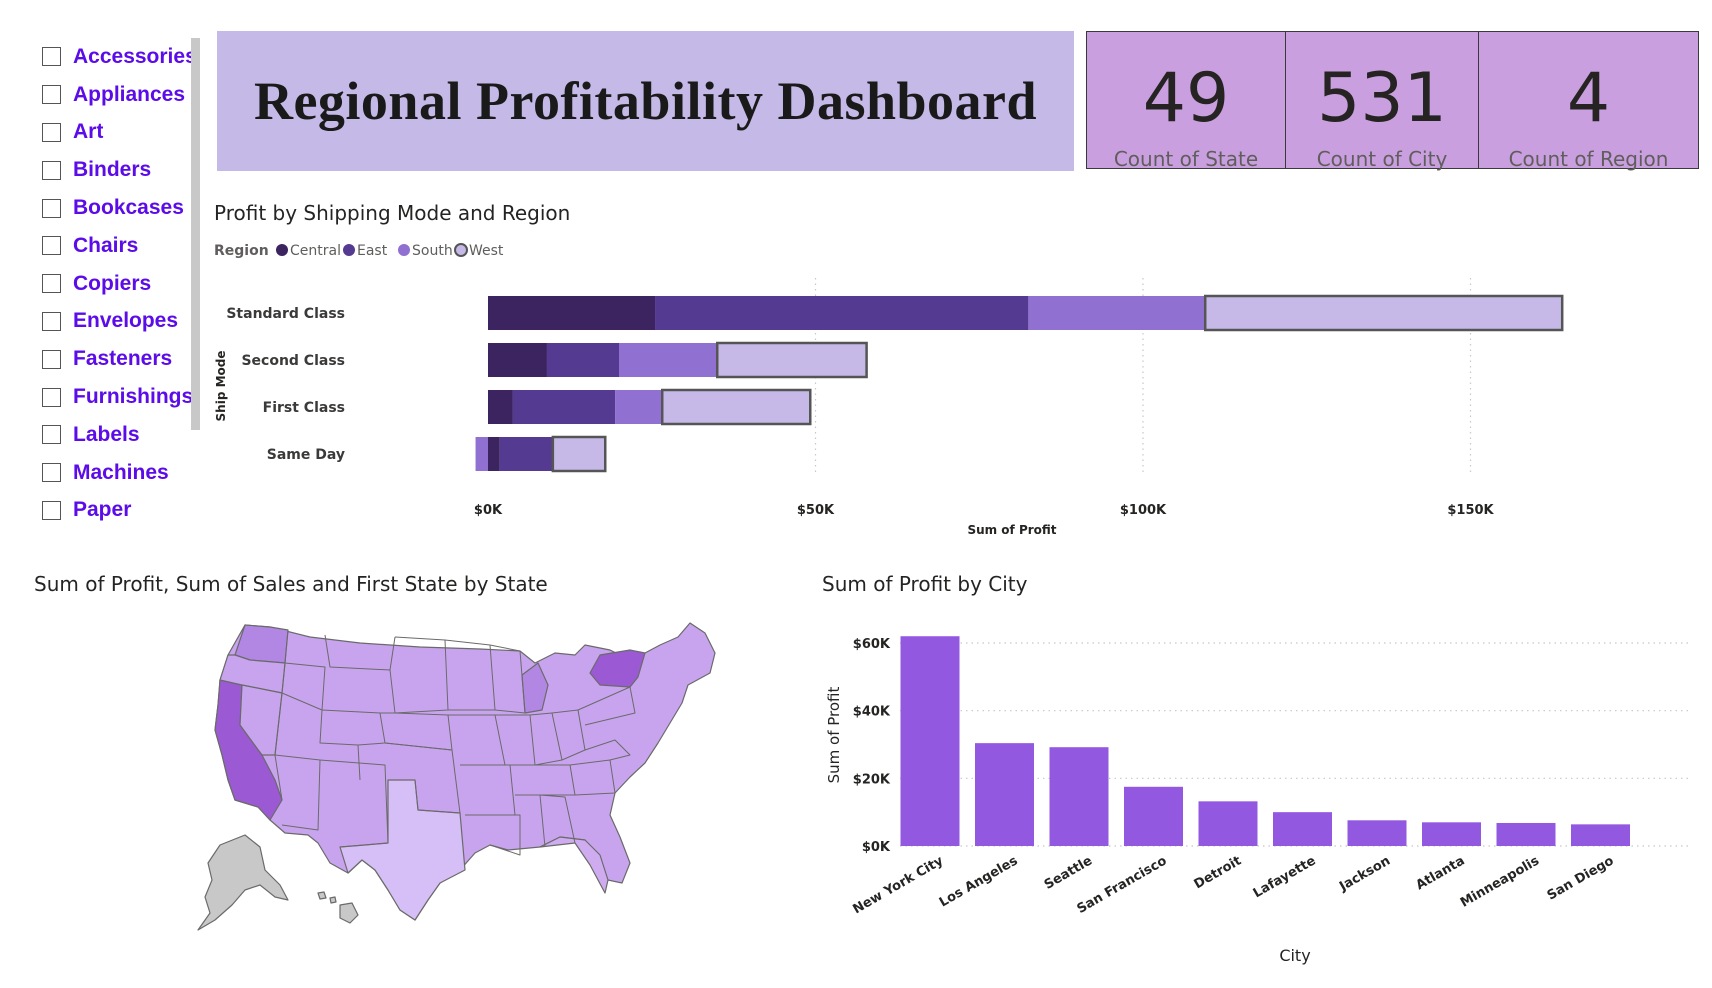 Image resolution: width=1712 pixels, height=988 pixels. I want to click on x-tick-label: Atlanta, so click(1440, 873).